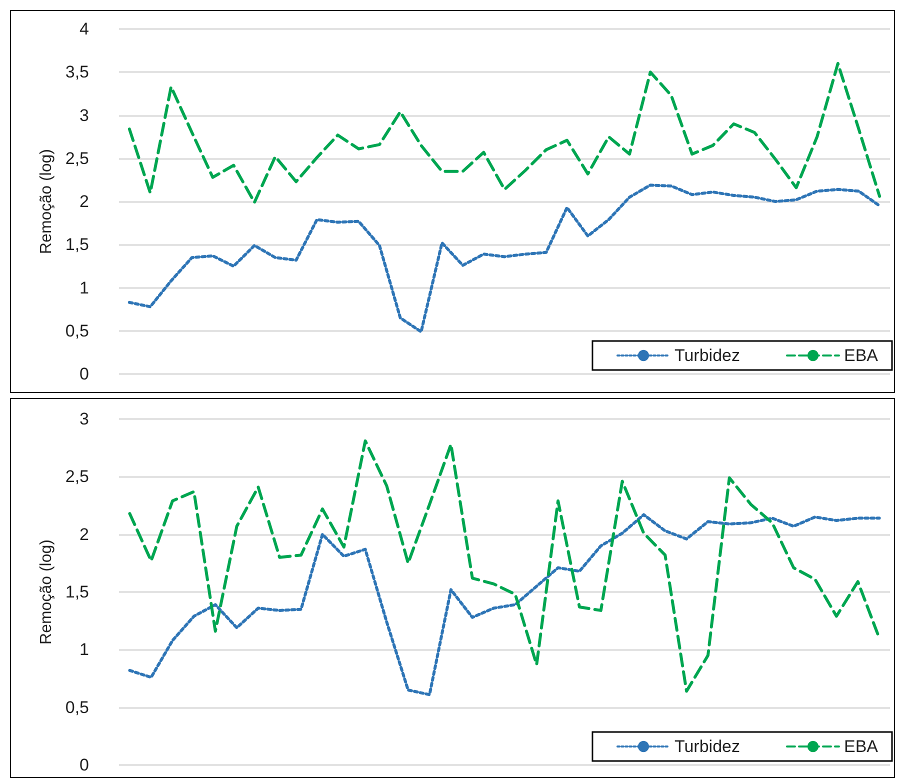  Describe the element at coordinates (84, 29) in the screenshot. I see `y-tick-label: 4` at that location.